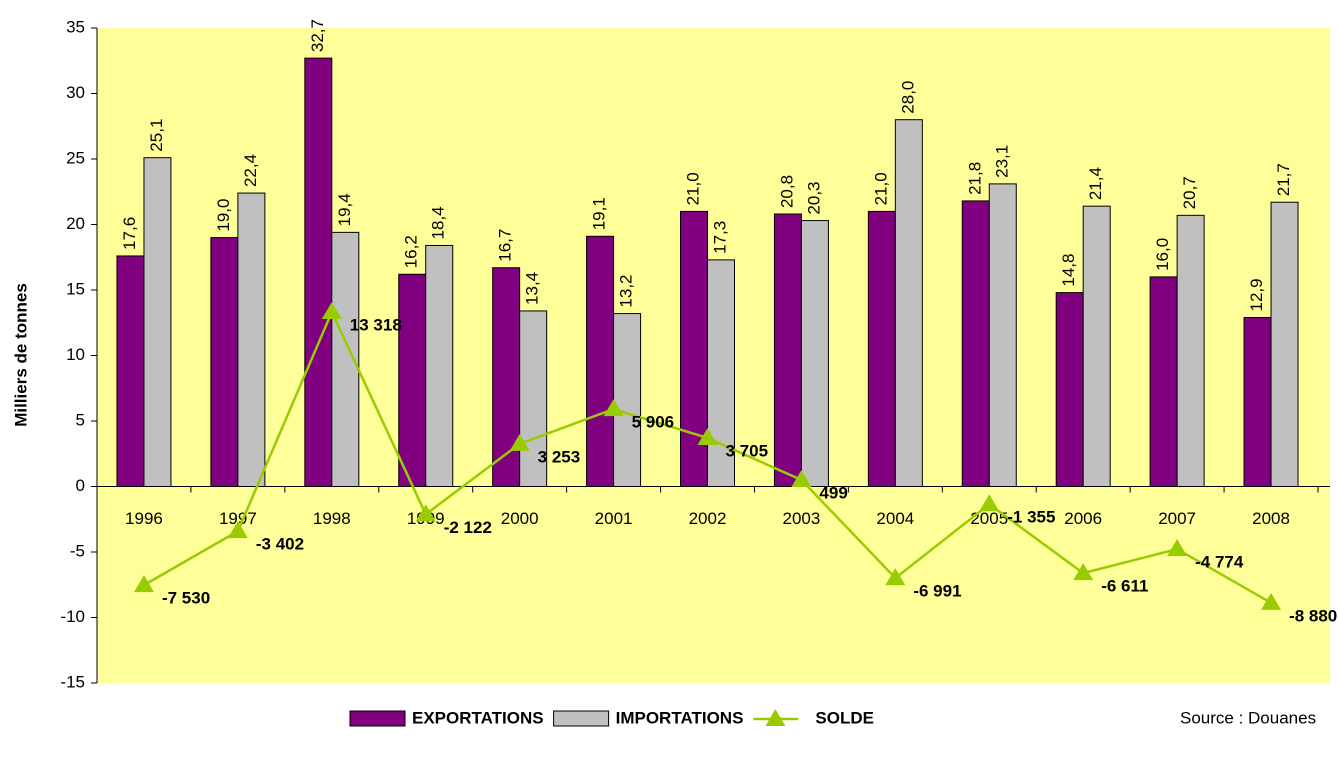 This screenshot has height=758, width=1338. I want to click on y-tick-label: 30, so click(75, 92).